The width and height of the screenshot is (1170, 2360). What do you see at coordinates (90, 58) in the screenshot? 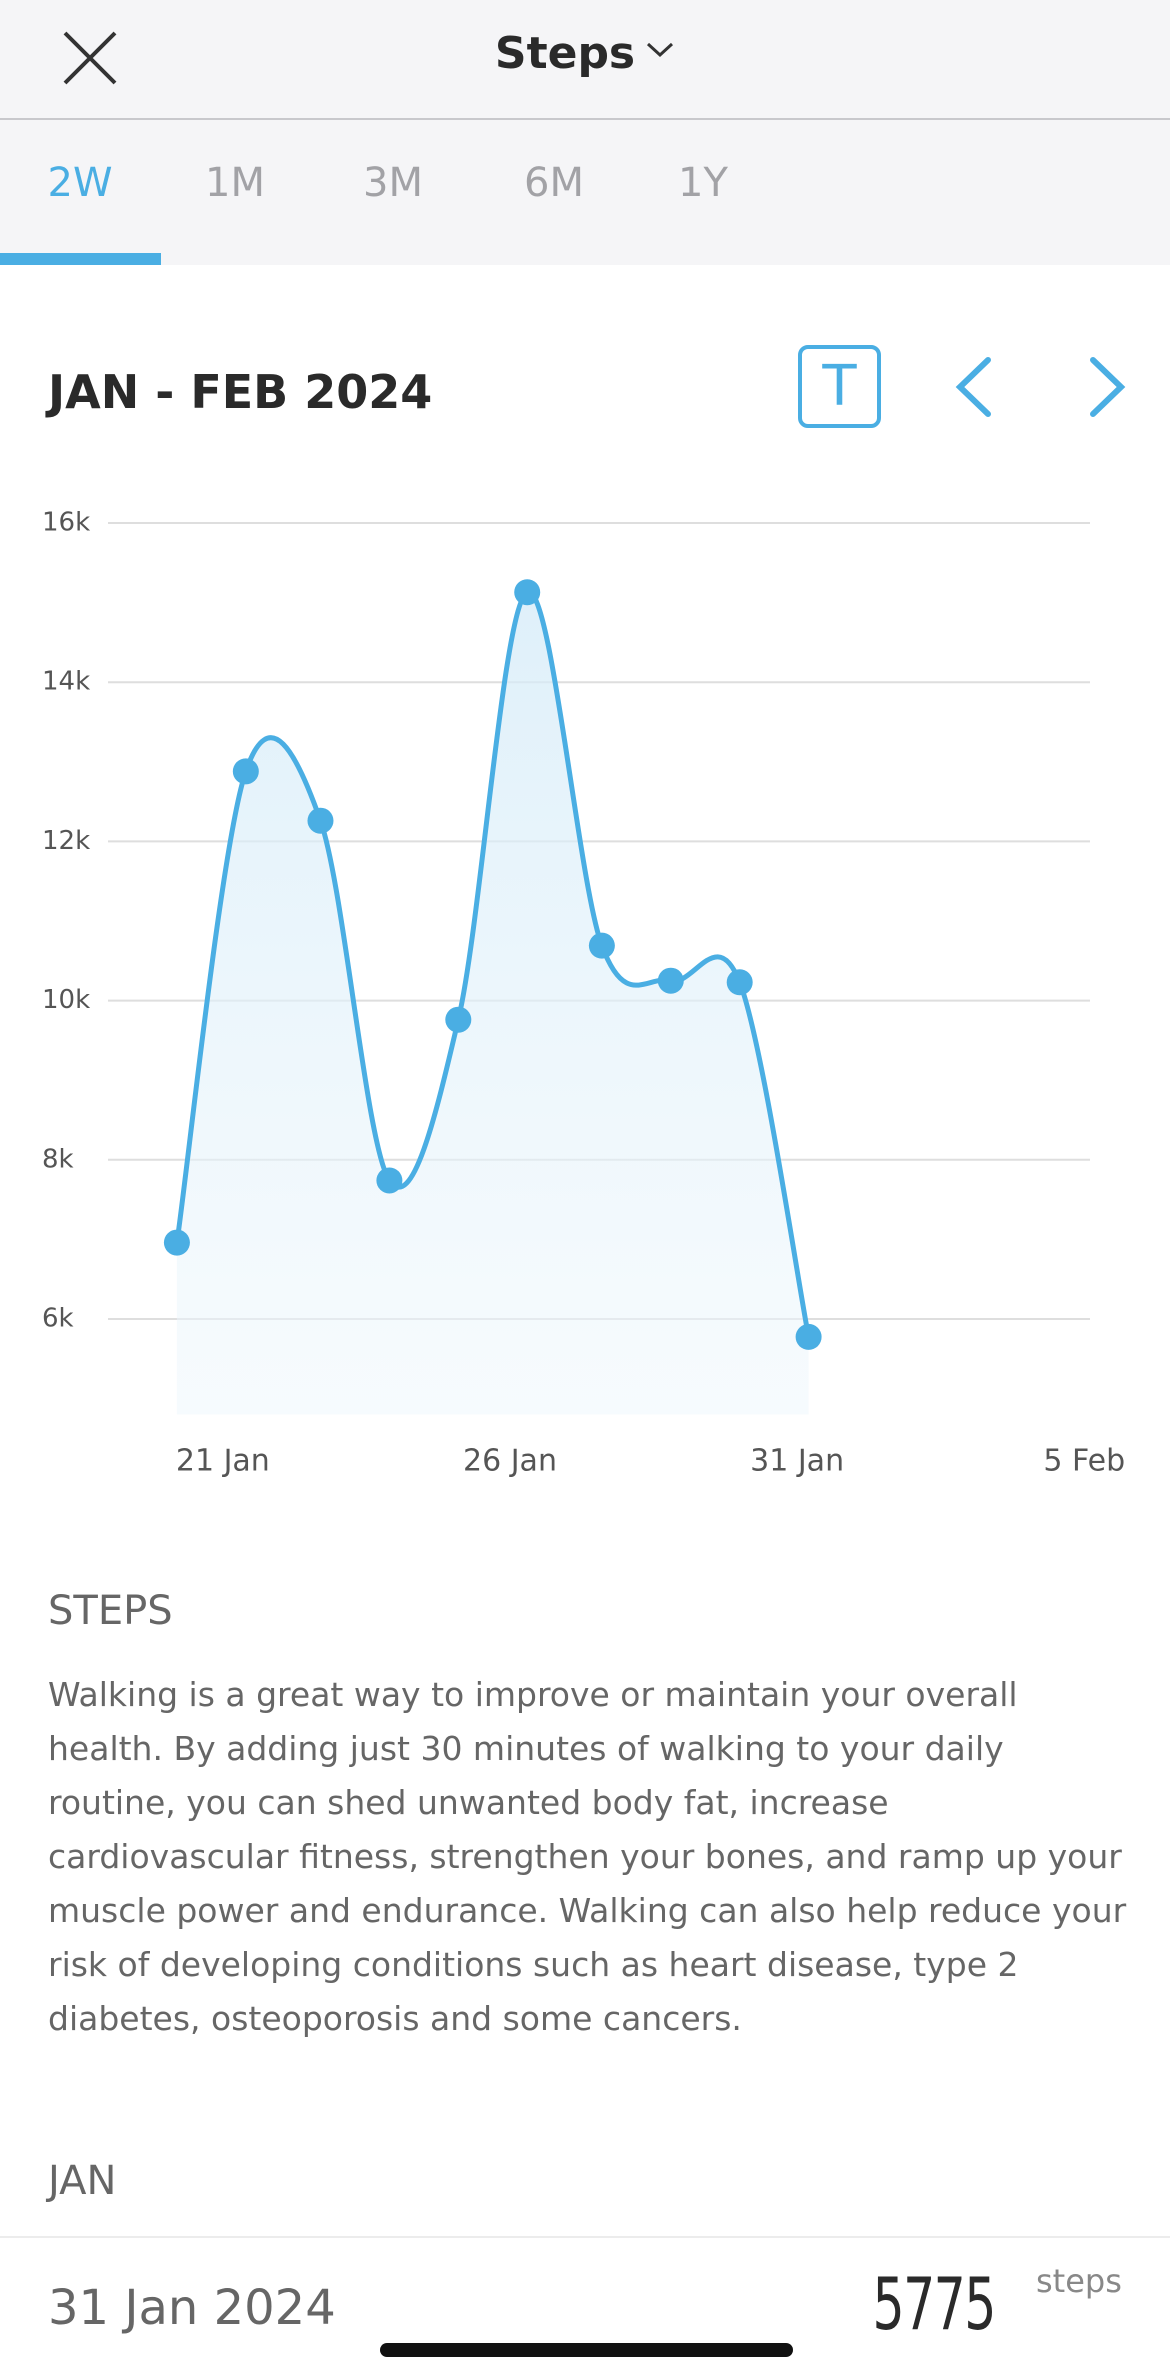
I see `close-button` at bounding box center [90, 58].